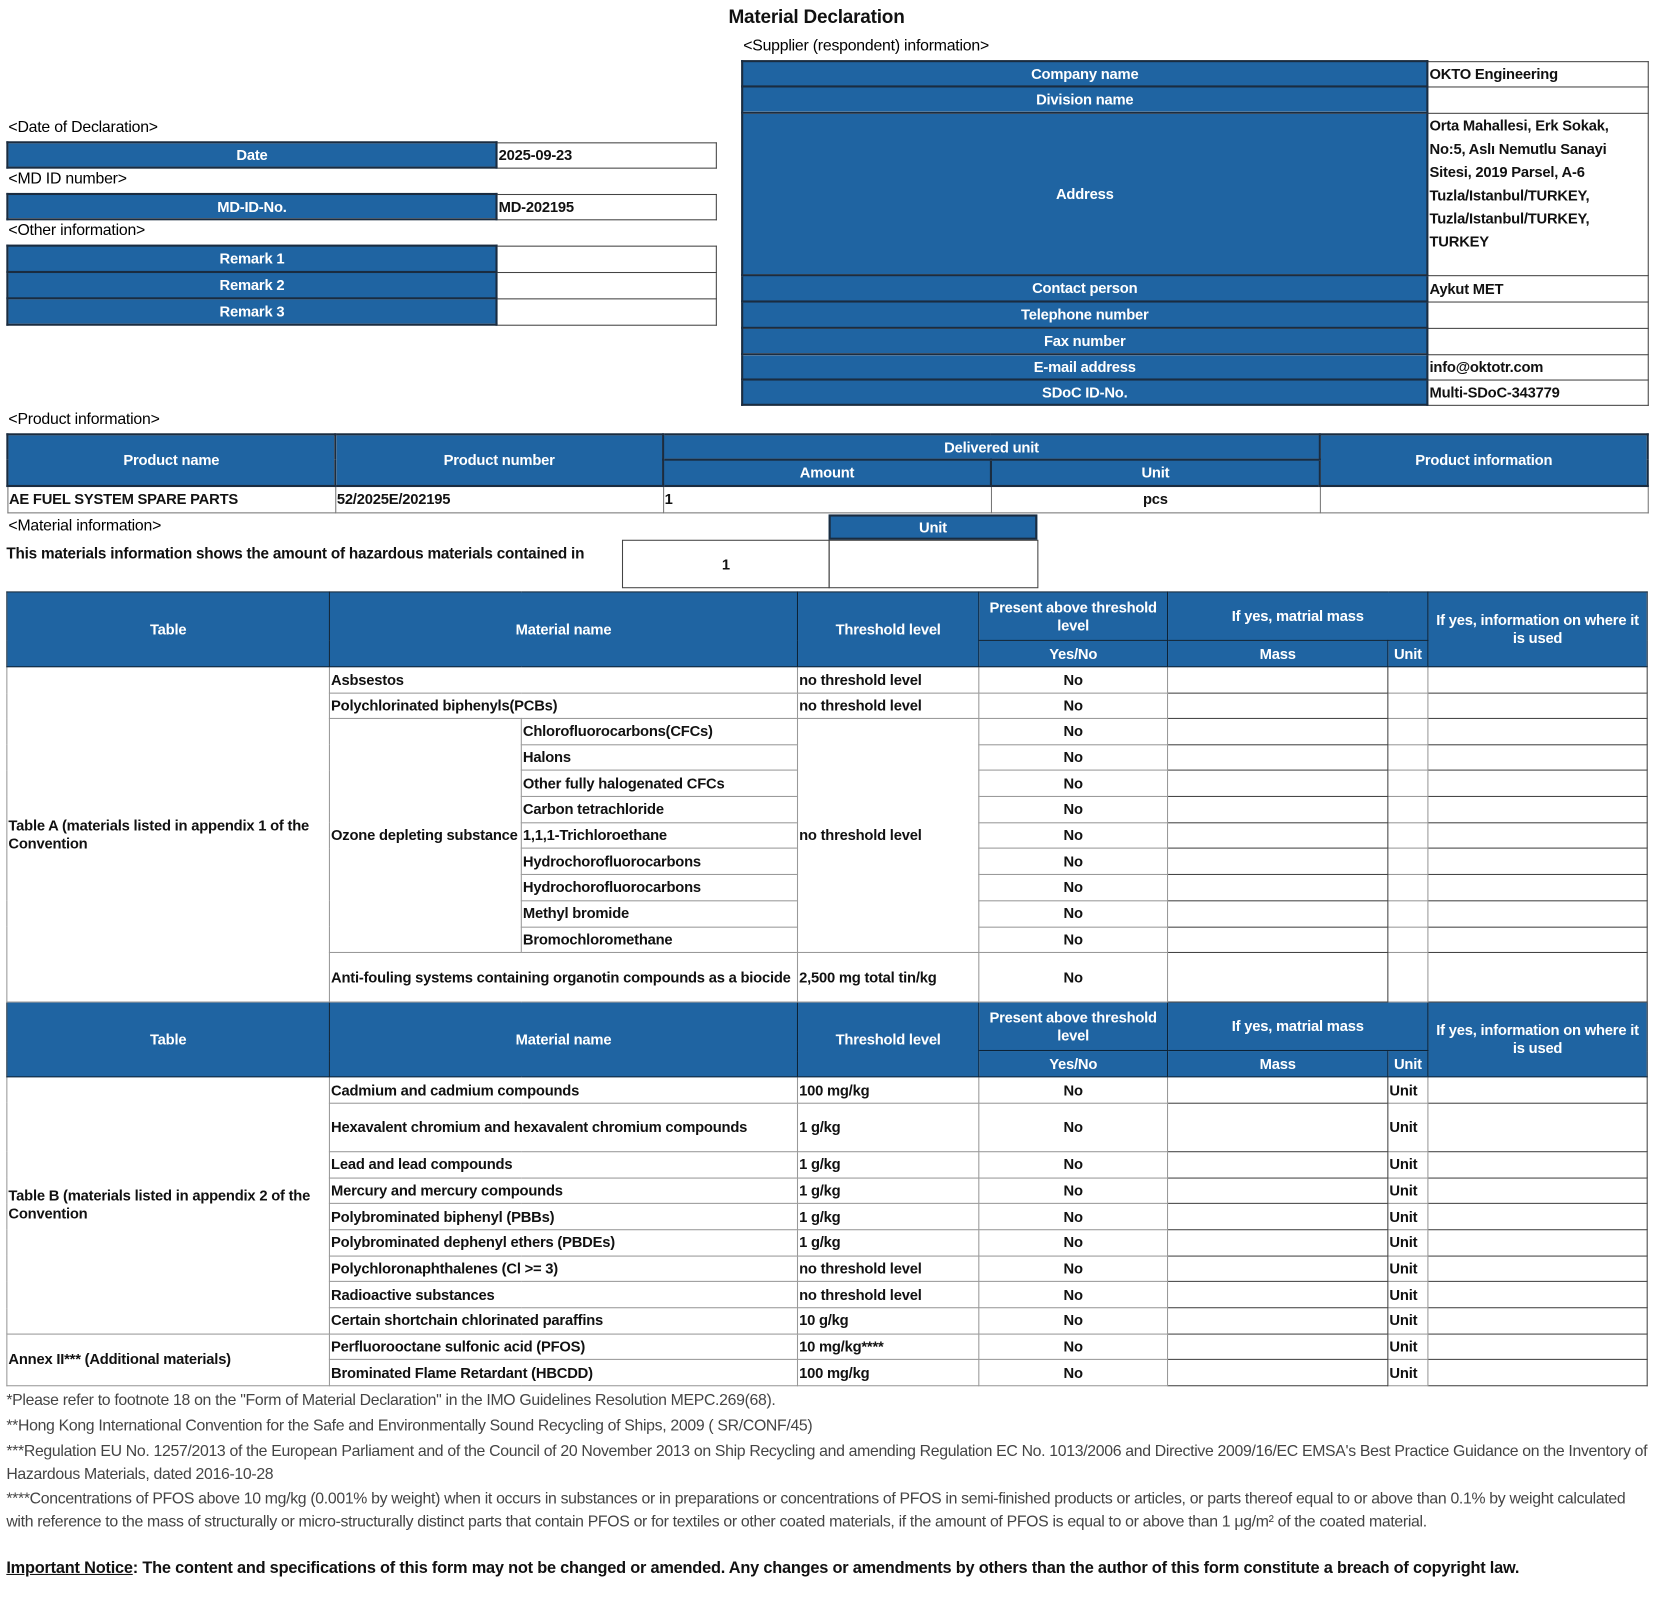  I want to click on material-unit-field, so click(933, 564).